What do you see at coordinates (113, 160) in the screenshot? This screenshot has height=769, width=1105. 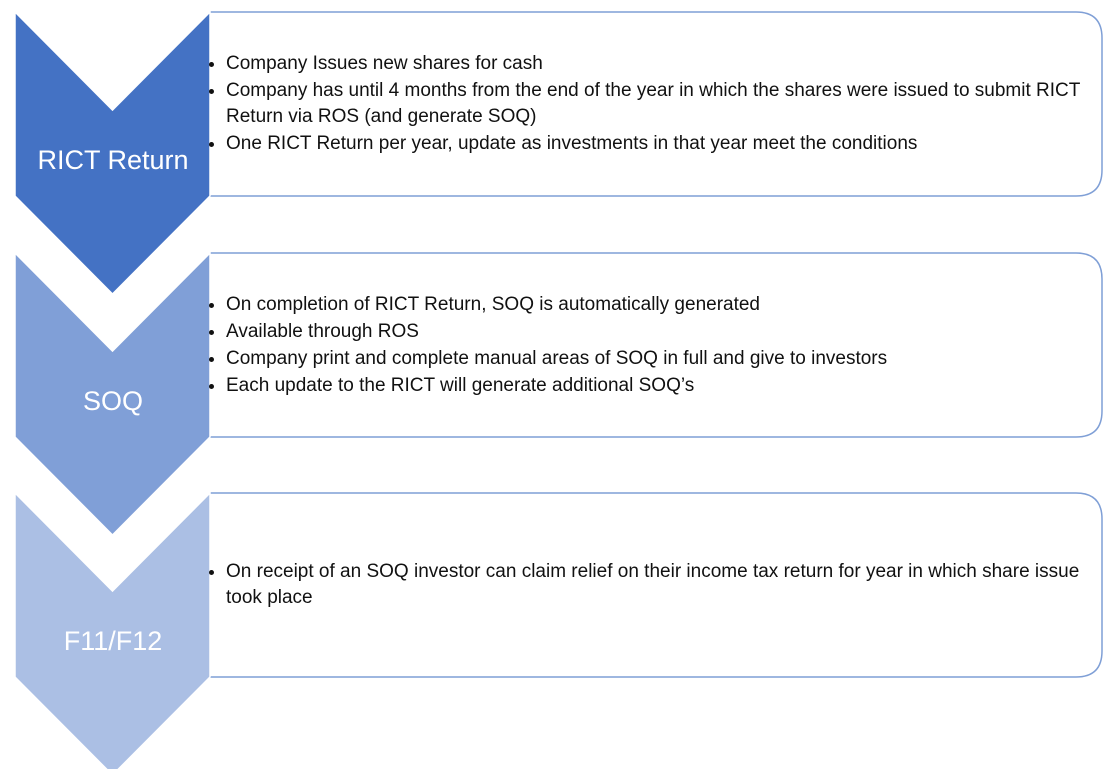 I see `step-label: RICT Return` at bounding box center [113, 160].